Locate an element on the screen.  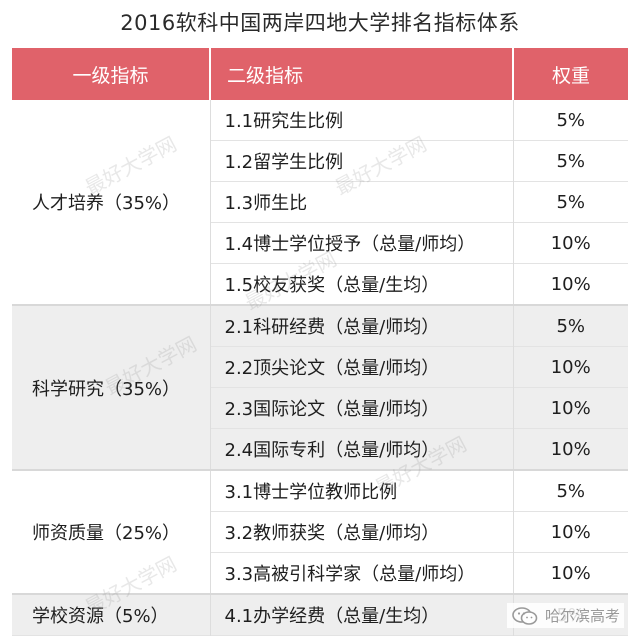
indicator-cell: 1.1研究生比例 is located at coordinates (361, 120).